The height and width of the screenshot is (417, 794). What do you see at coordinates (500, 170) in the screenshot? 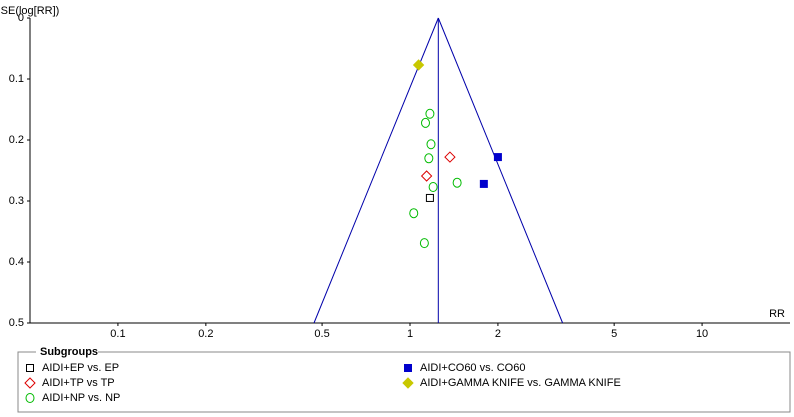
I see `funnel-right` at bounding box center [500, 170].